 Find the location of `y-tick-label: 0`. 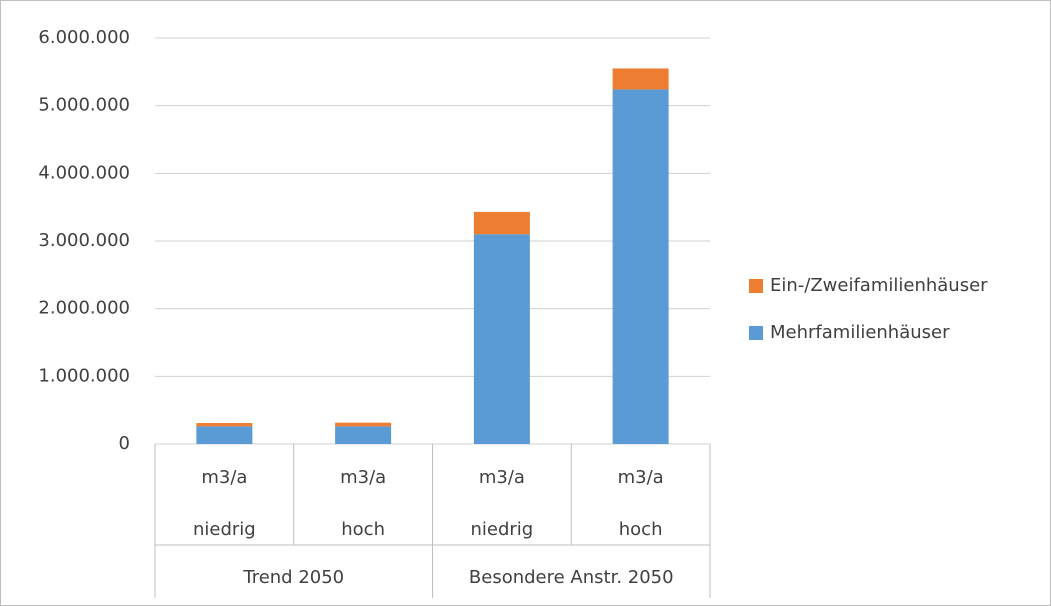

y-tick-label: 0 is located at coordinates (124, 443).